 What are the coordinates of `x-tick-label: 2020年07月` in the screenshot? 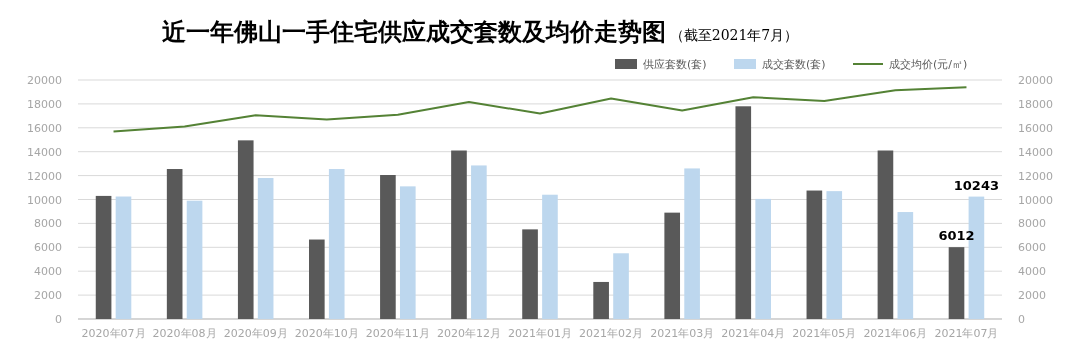 It's located at (113, 333).